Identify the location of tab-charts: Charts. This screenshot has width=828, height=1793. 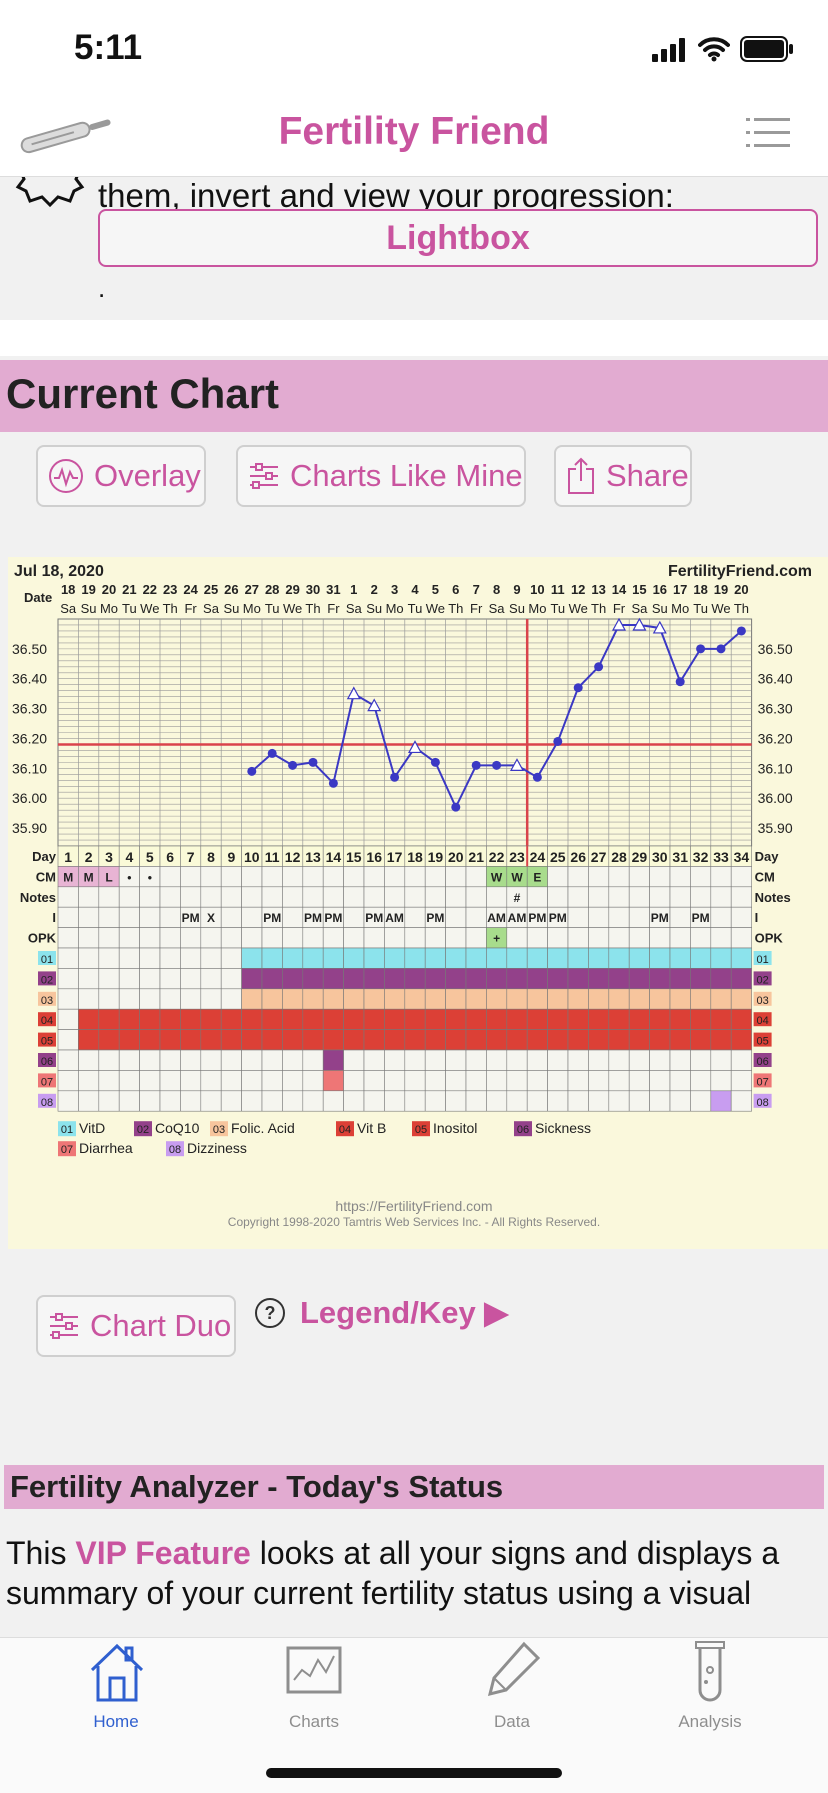
(314, 1693).